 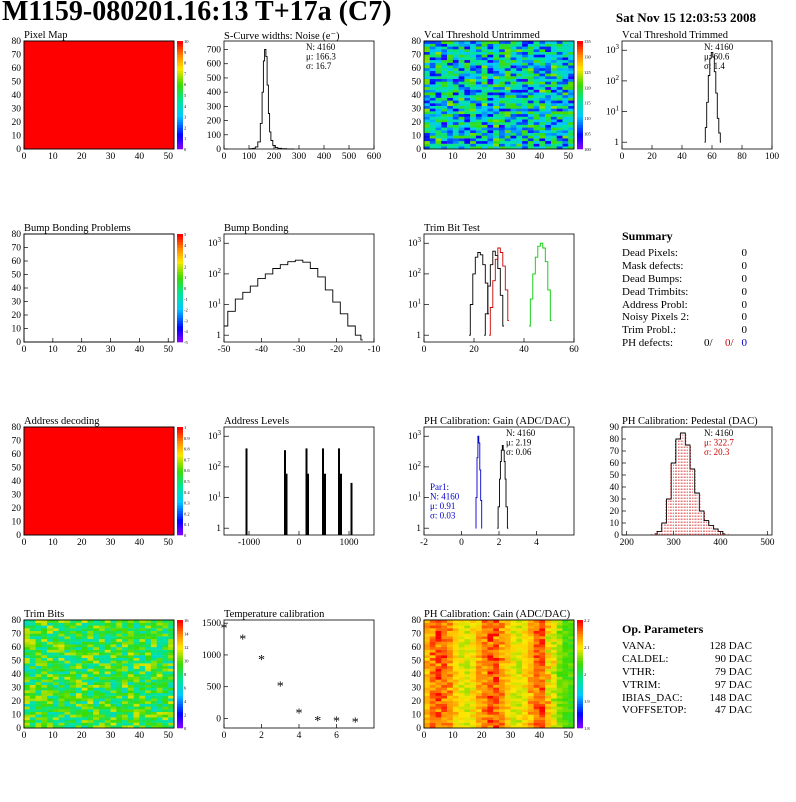 I want to click on y-tick-label: 10, so click(x=417, y=137).